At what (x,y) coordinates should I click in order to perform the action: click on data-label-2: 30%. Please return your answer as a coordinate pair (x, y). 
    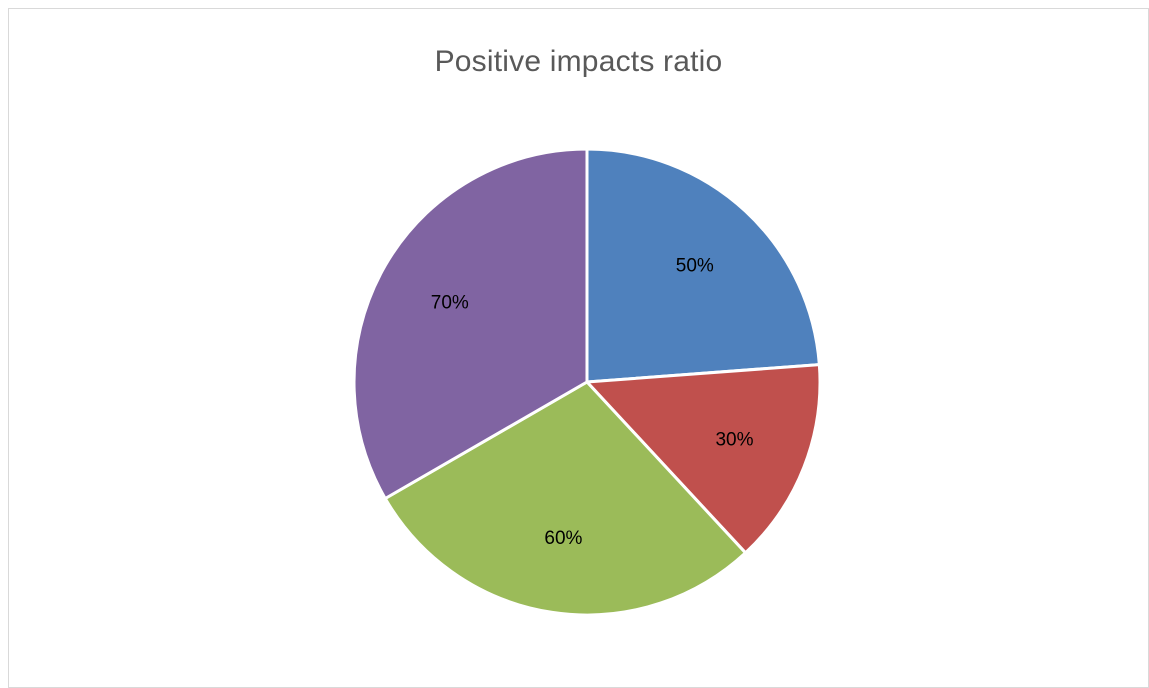
    Looking at the image, I should click on (734, 439).